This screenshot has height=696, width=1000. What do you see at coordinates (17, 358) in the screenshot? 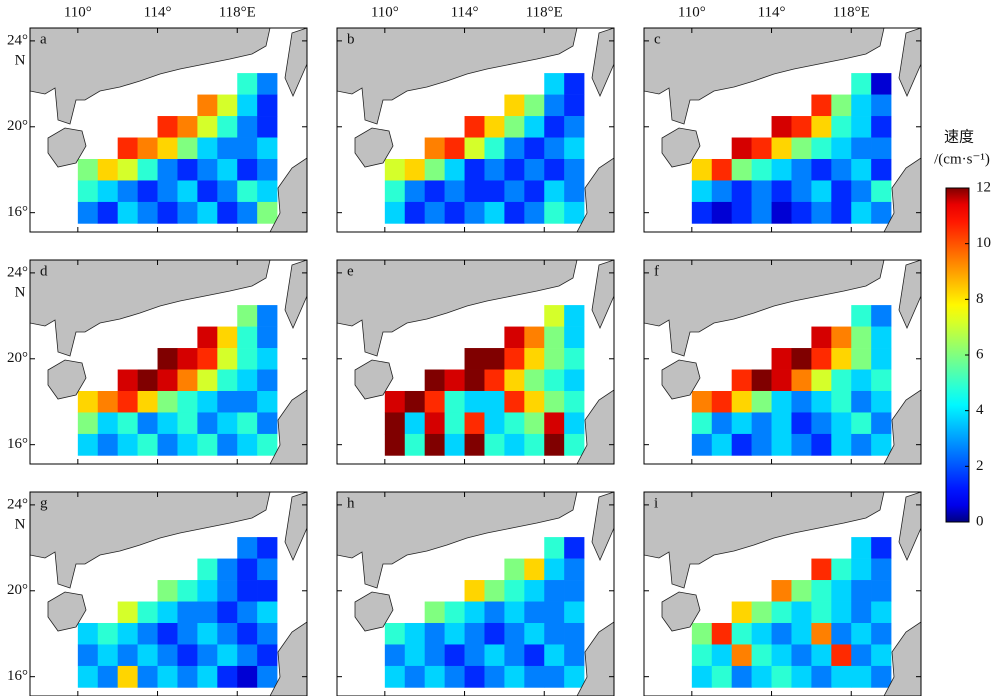
I see `y-tick-label: 20°` at bounding box center [17, 358].